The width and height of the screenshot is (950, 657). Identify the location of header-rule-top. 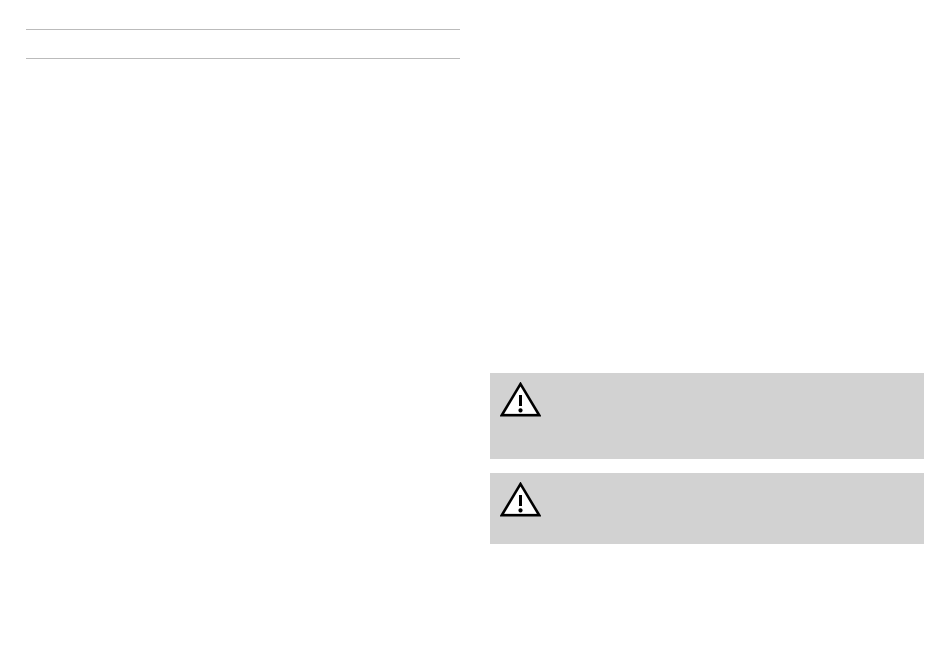
(243, 29).